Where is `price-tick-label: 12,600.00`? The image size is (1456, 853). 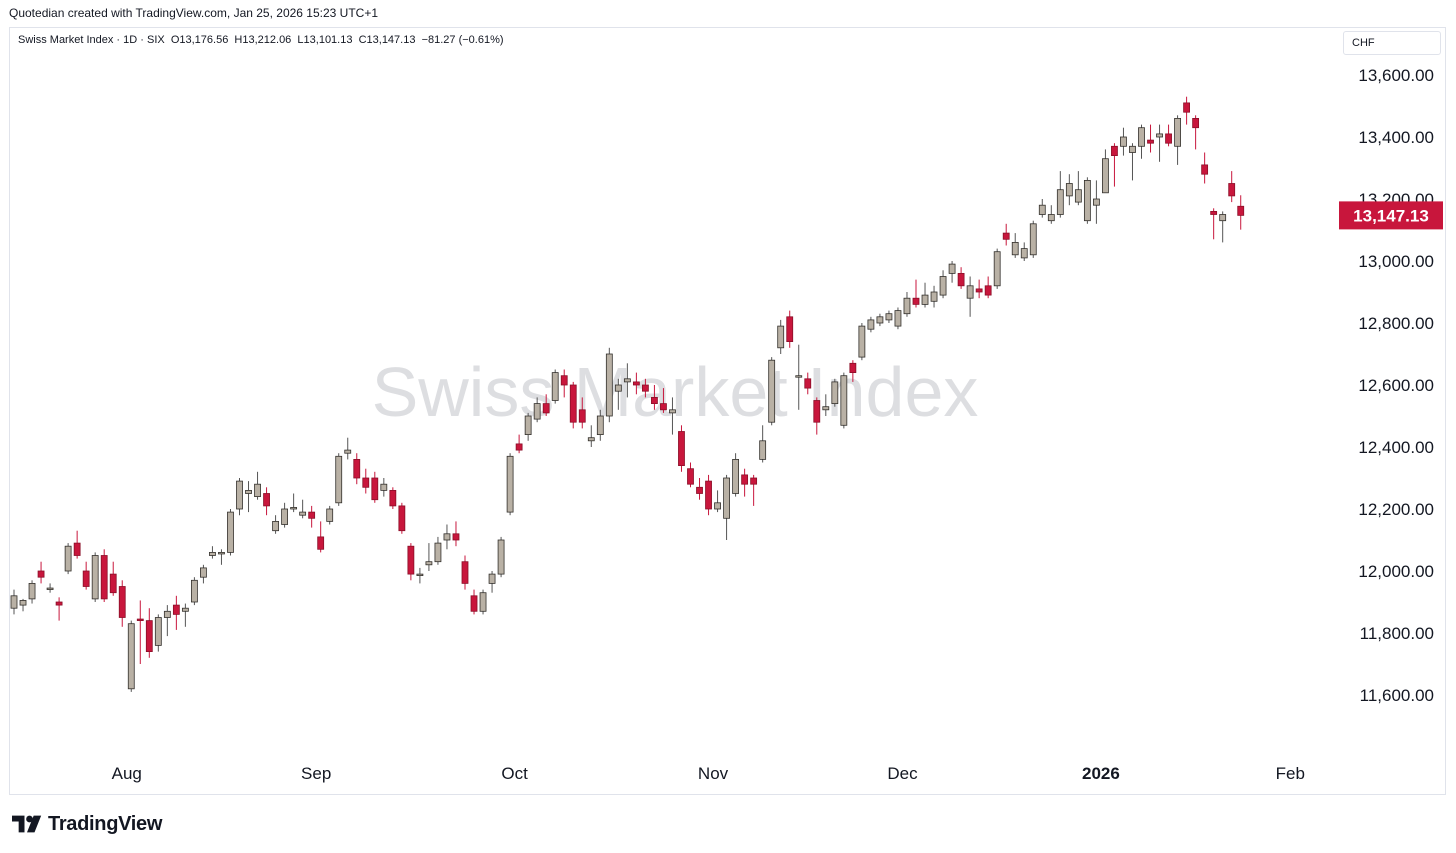
price-tick-label: 12,600.00 is located at coordinates (1396, 385).